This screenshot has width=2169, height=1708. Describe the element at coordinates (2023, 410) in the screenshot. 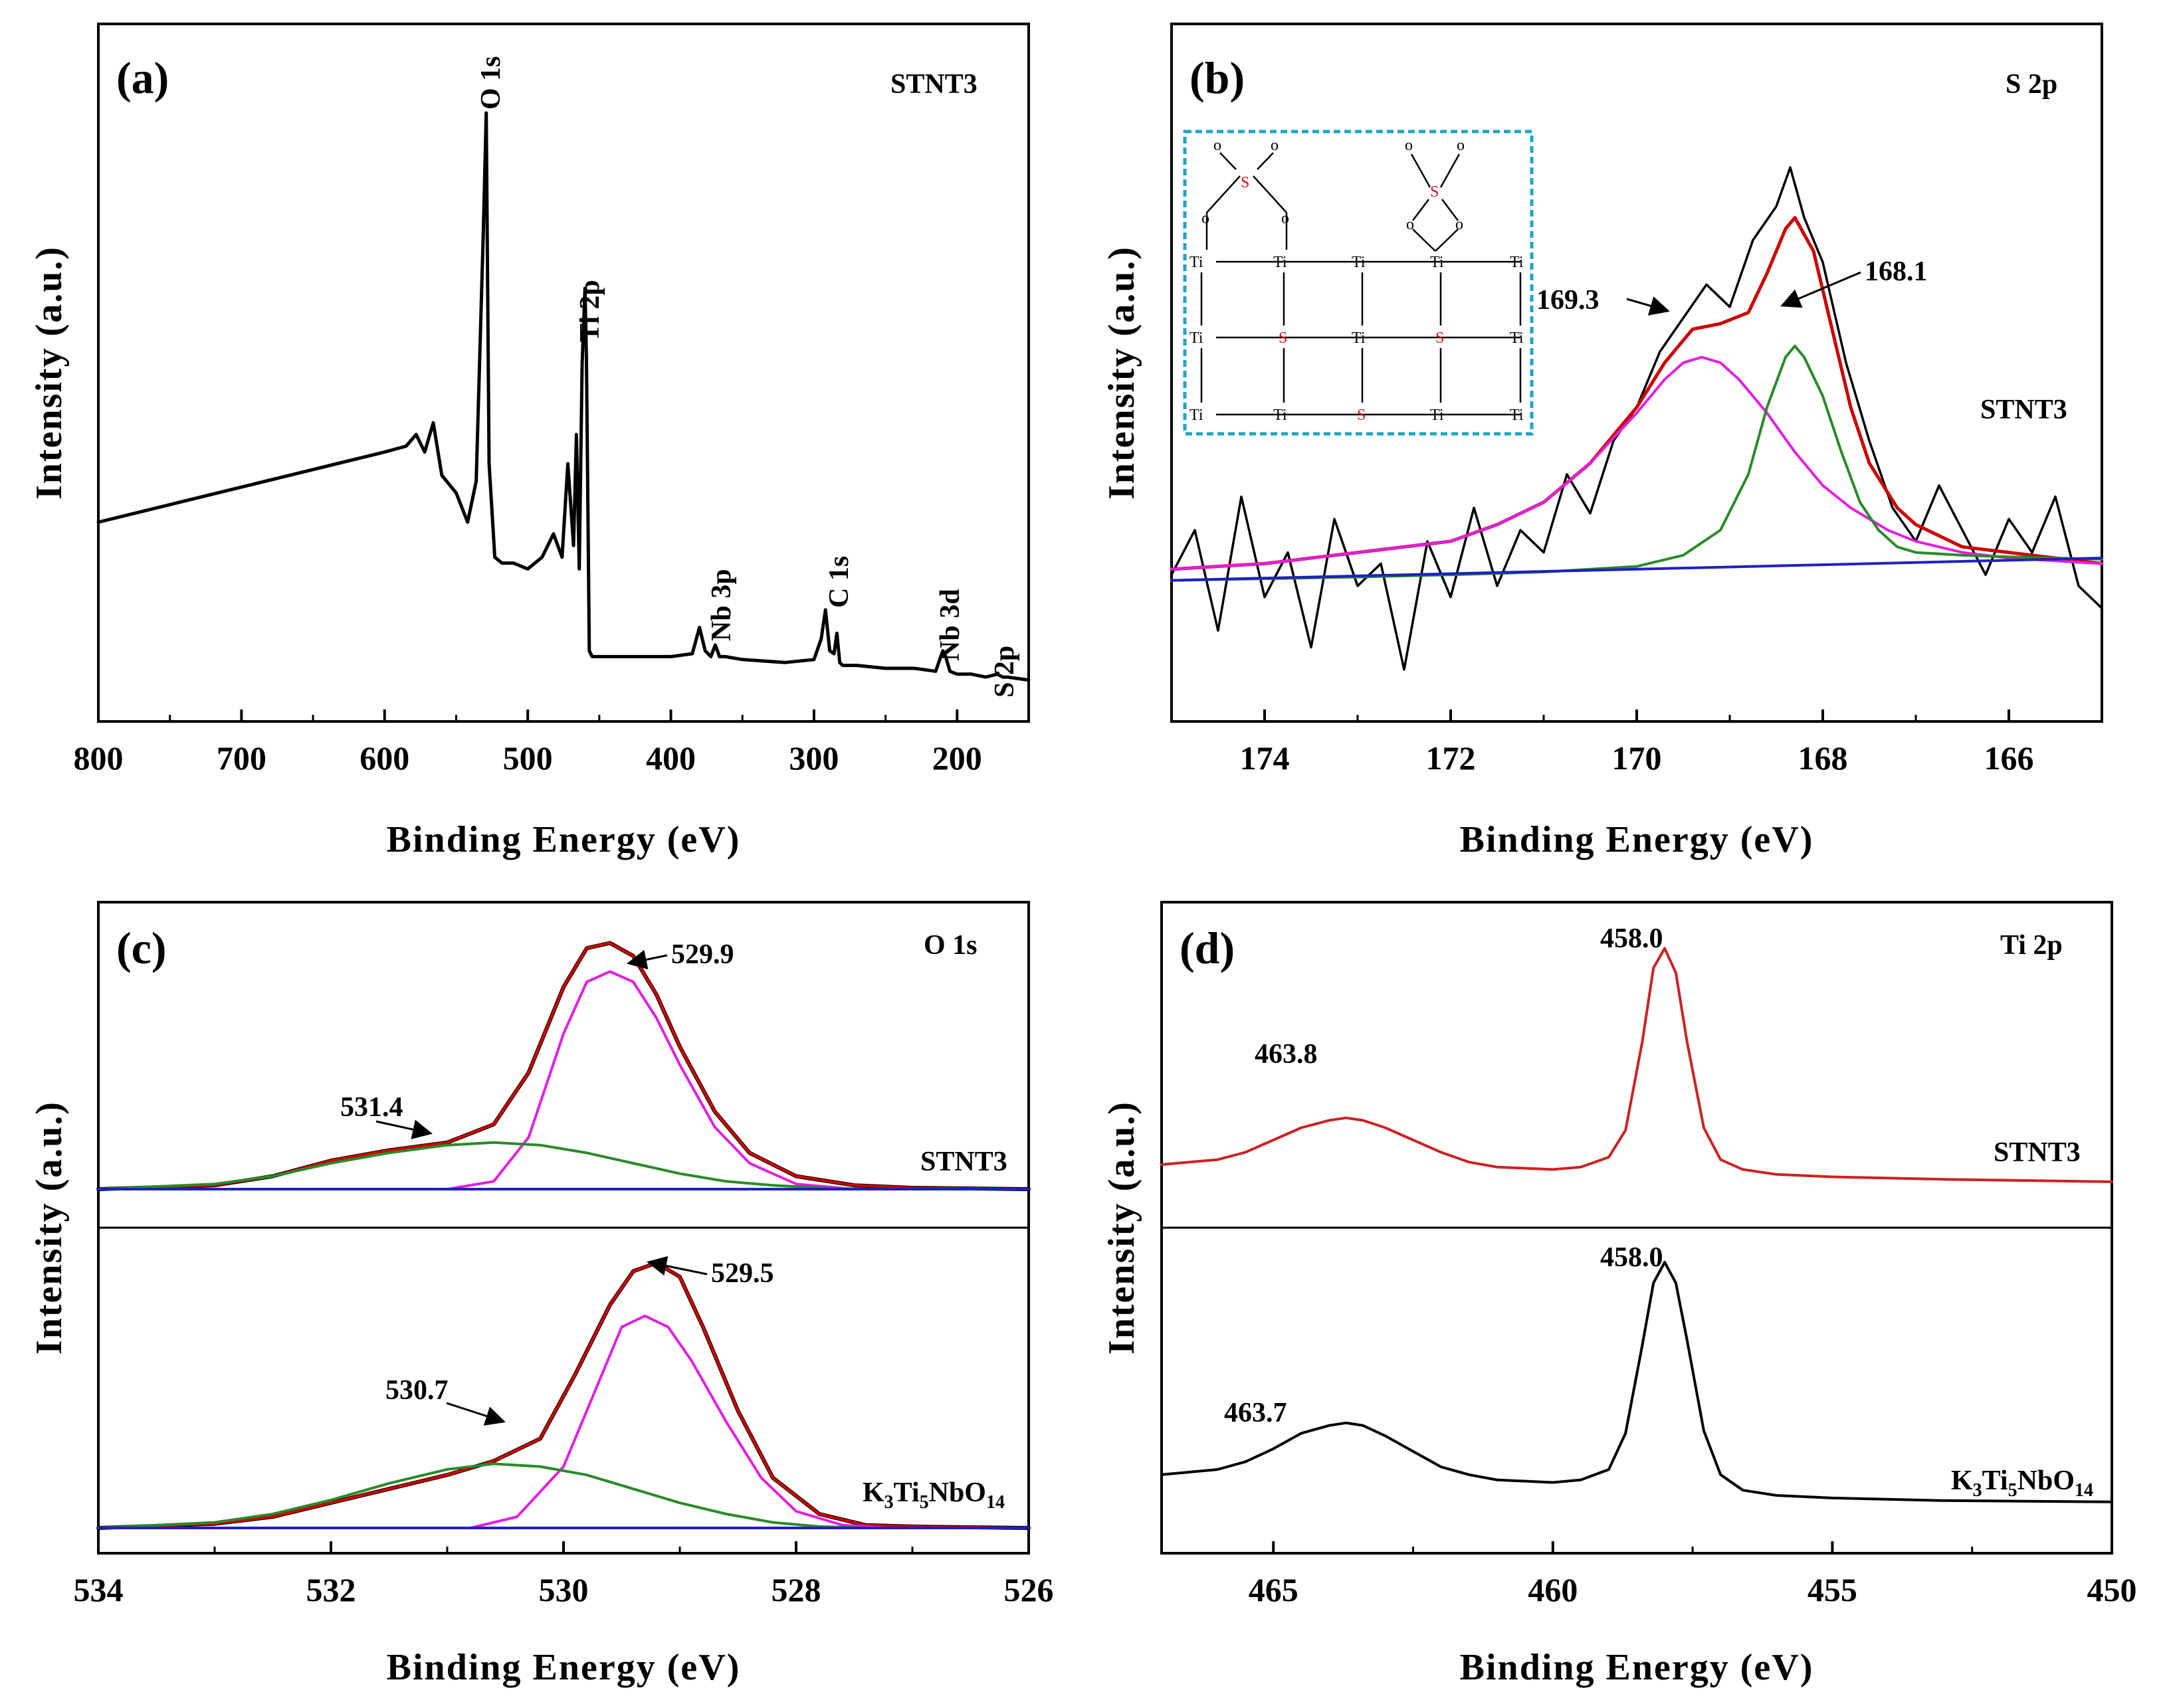

I see `panel-b-sample-label: STNT3` at that location.